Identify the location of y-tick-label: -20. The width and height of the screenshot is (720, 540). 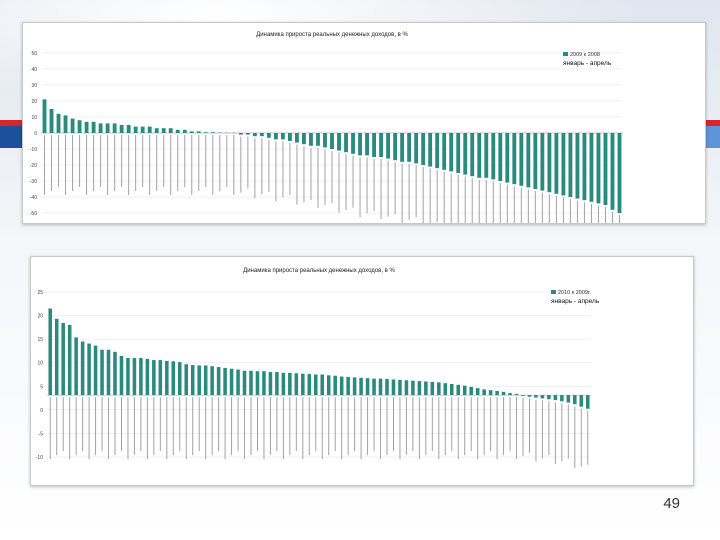
(33, 166).